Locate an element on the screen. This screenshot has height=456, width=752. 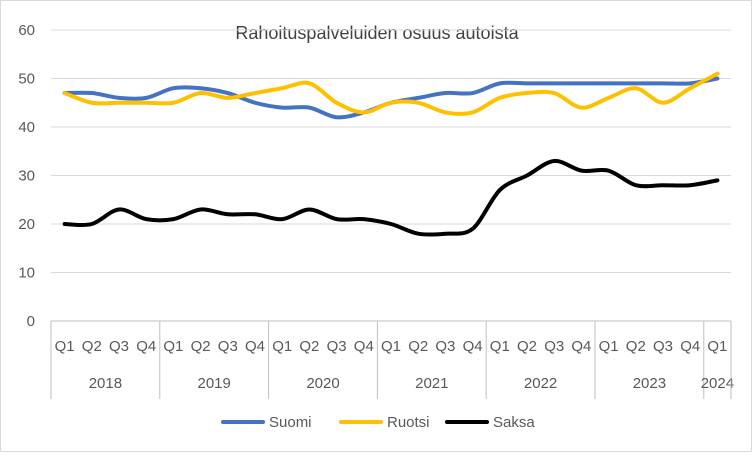
legend-label-suomi: Suomi is located at coordinates (290, 422).